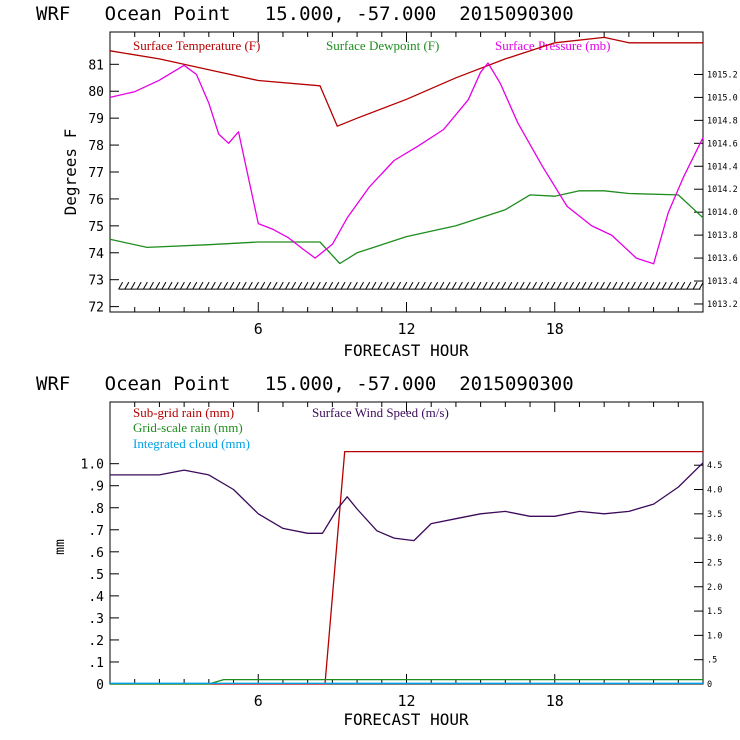  What do you see at coordinates (714, 563) in the screenshot?
I see `right-tick-label: 2.5` at bounding box center [714, 563].